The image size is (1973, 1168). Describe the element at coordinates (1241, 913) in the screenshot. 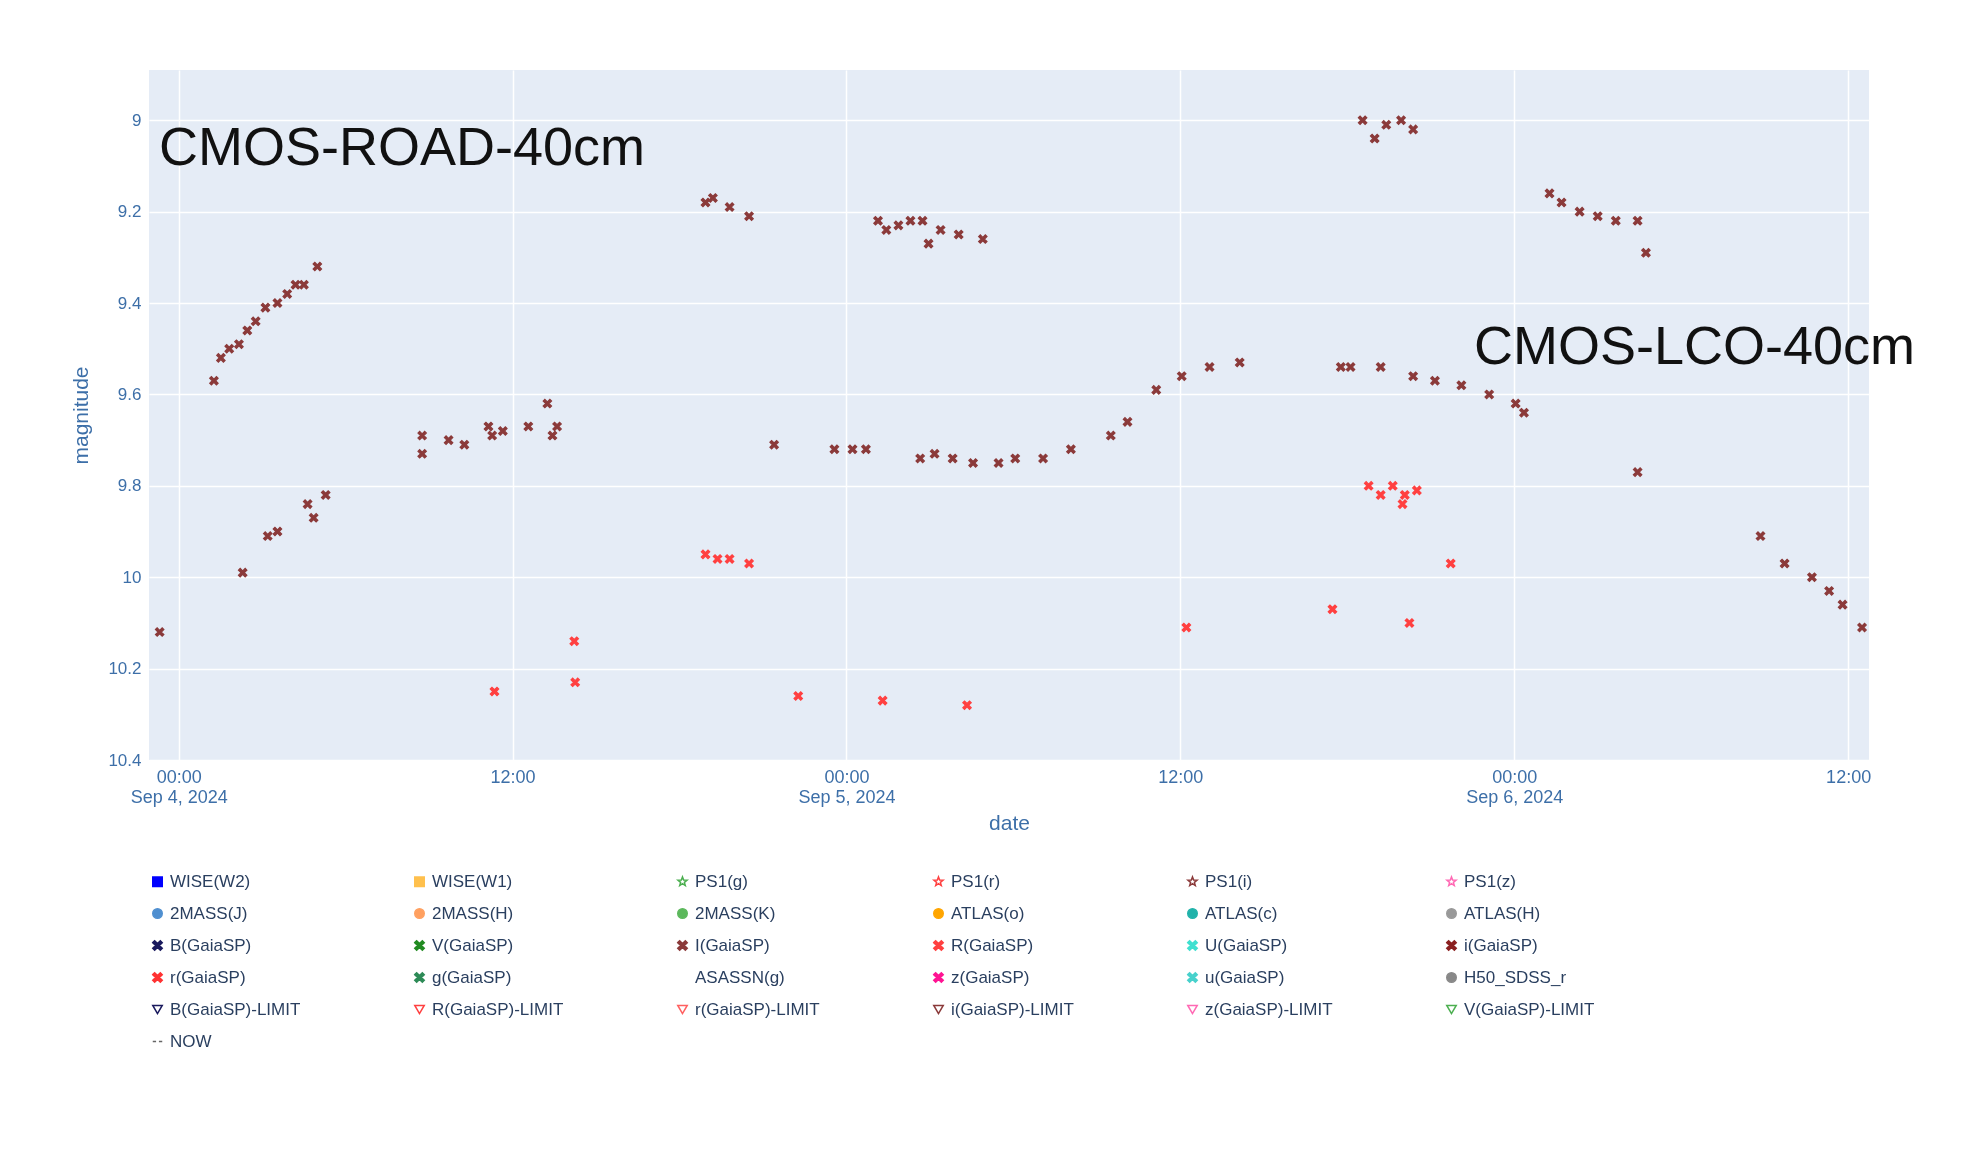

I see `legend-label: ATLAS(c)` at that location.